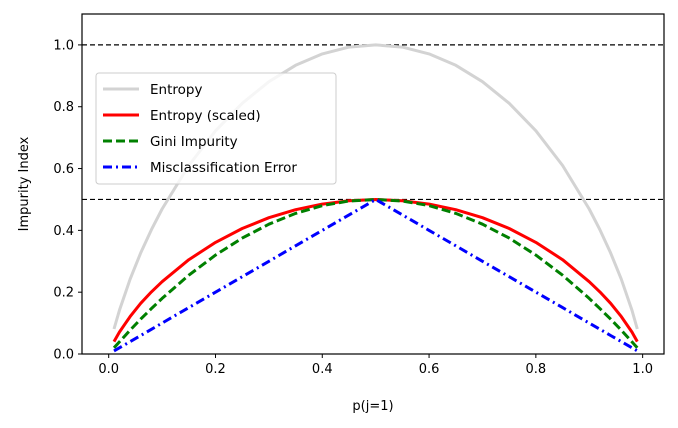  Describe the element at coordinates (372, 406) in the screenshot. I see `x-axis-label: p(j=1)` at that location.